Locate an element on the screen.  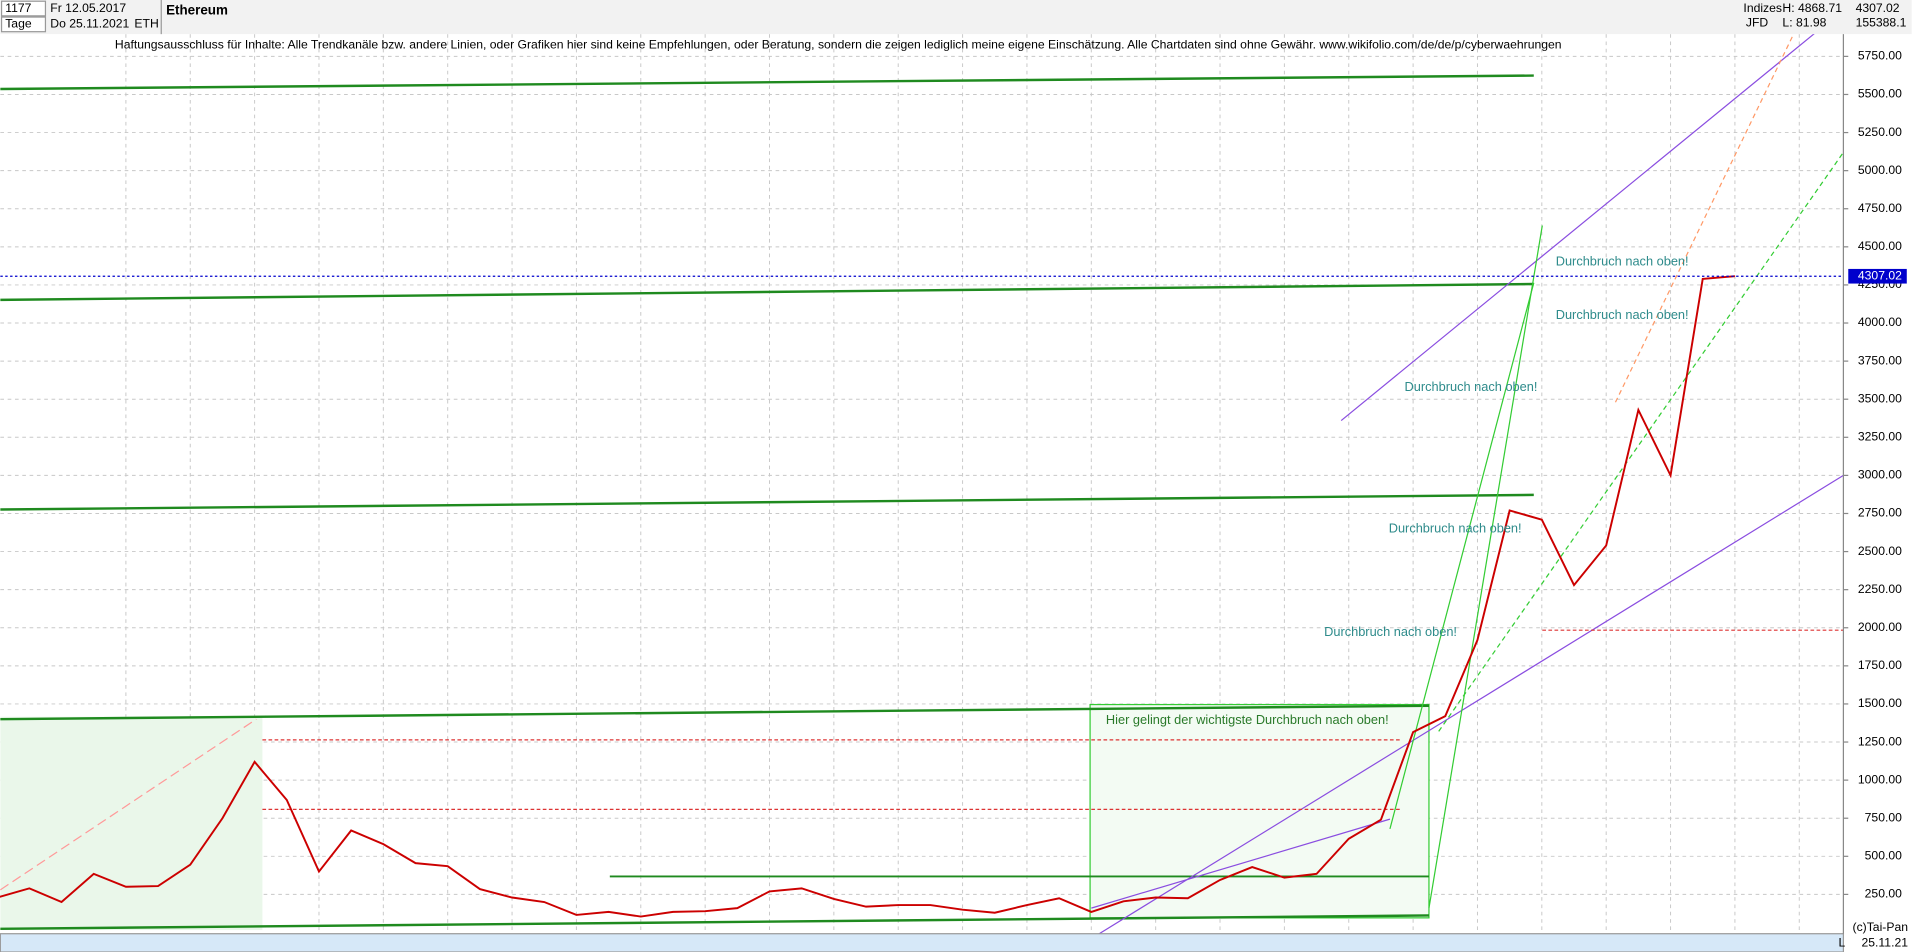
y-tick-label: 2250.00 is located at coordinates (1880, 589).